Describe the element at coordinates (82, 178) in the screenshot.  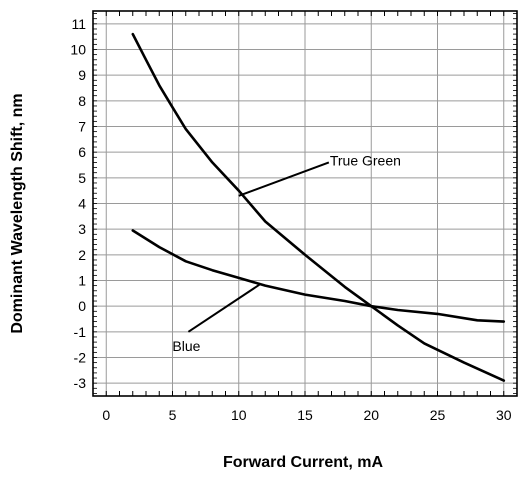
I see `y-tick-label: 5` at that location.